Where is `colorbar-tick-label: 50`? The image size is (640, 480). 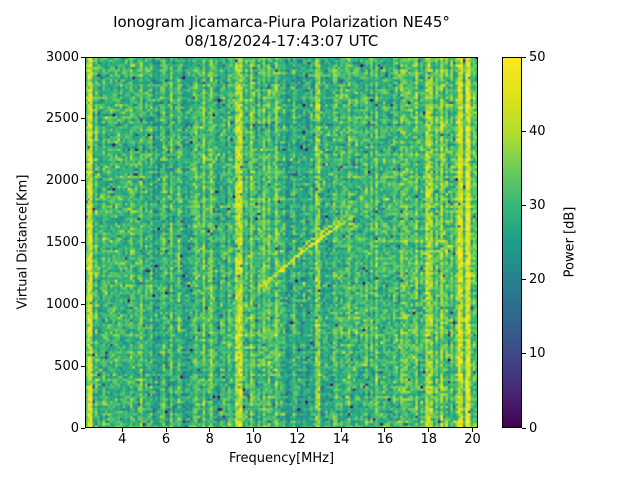
colorbar-tick-label: 50 is located at coordinates (537, 57).